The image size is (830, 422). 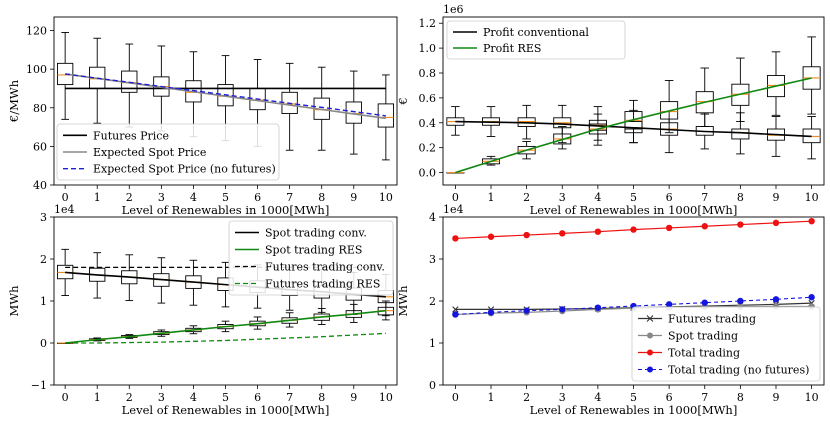 What do you see at coordinates (428, 173) in the screenshot?
I see `y-tick-label: 0.0` at bounding box center [428, 173].